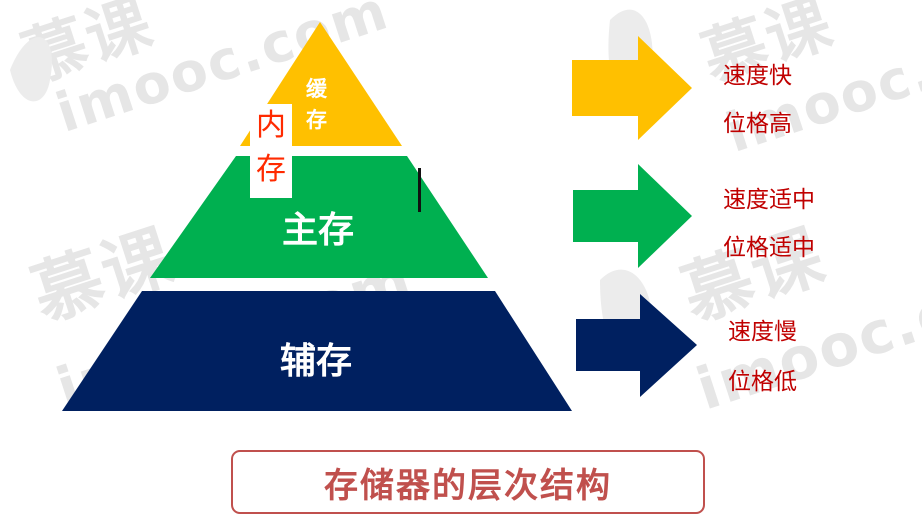 This screenshot has height=530, width=922. I want to click on arrow-slow, so click(636, 345).